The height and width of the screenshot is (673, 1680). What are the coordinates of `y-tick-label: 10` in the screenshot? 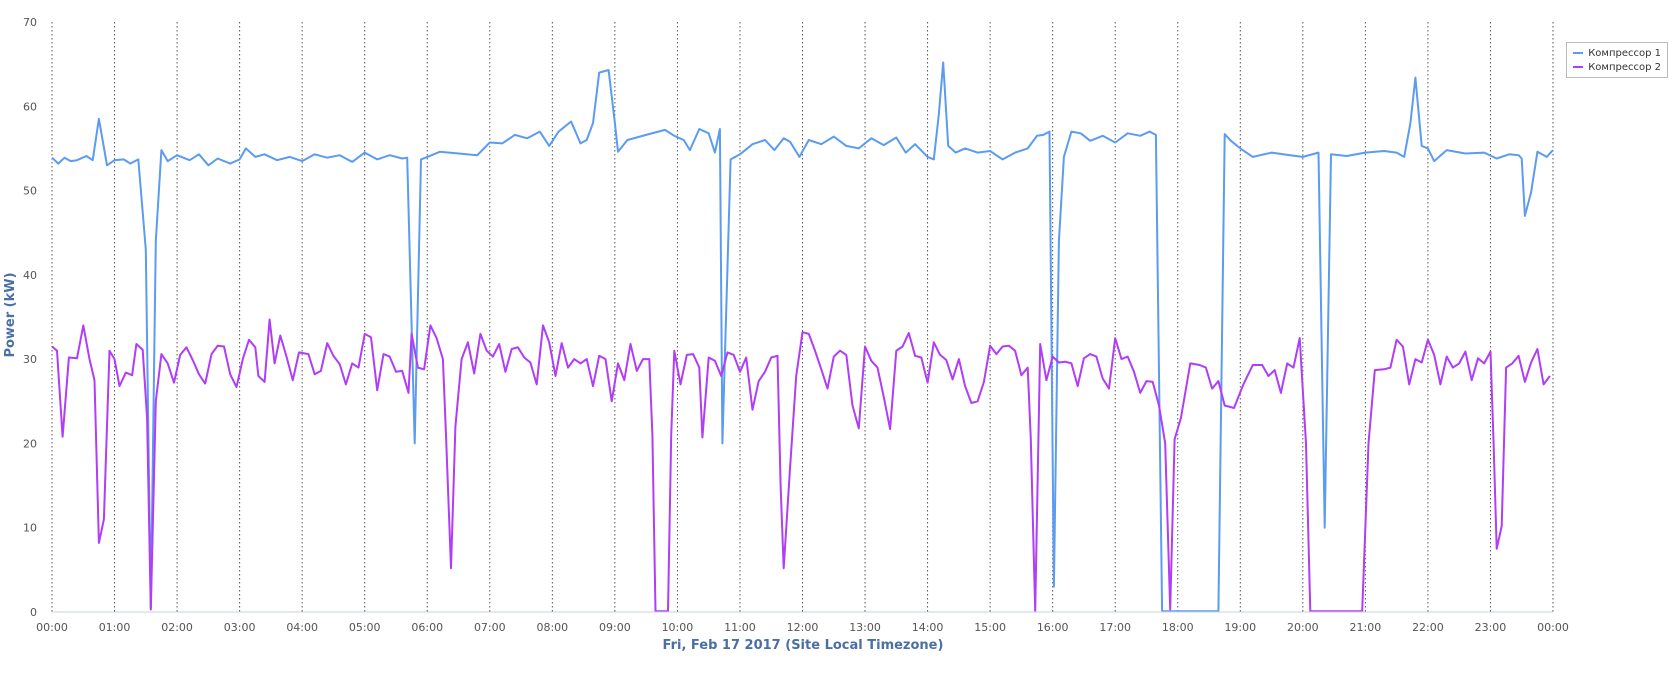 It's located at (30, 528).